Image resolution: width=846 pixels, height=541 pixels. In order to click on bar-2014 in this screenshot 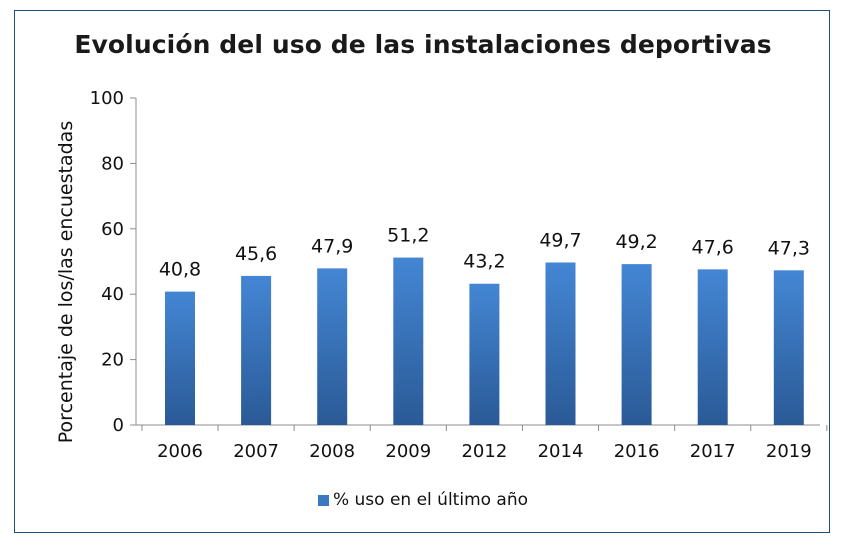, I will do `click(560, 343)`.